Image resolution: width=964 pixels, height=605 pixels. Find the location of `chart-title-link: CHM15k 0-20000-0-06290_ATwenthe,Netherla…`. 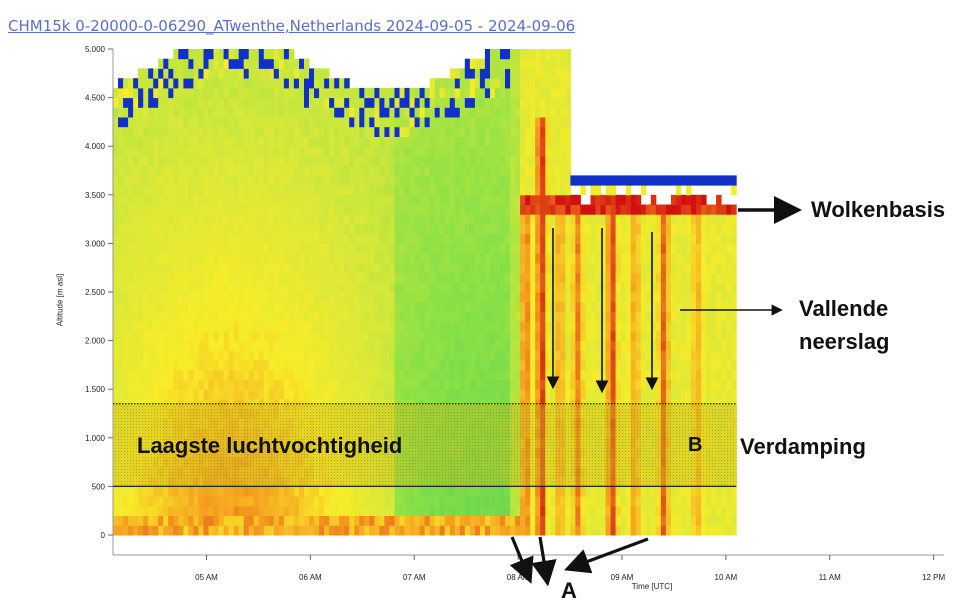

chart-title-link: CHM15k 0-20000-0-06290_ATwenthe,Netherla… is located at coordinates (292, 26).